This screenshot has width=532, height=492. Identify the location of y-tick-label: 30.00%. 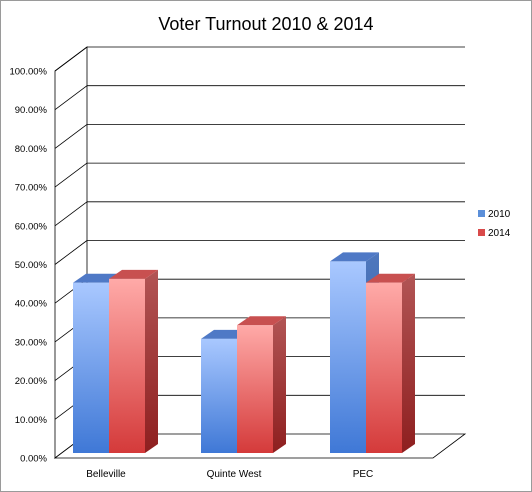
(31, 342).